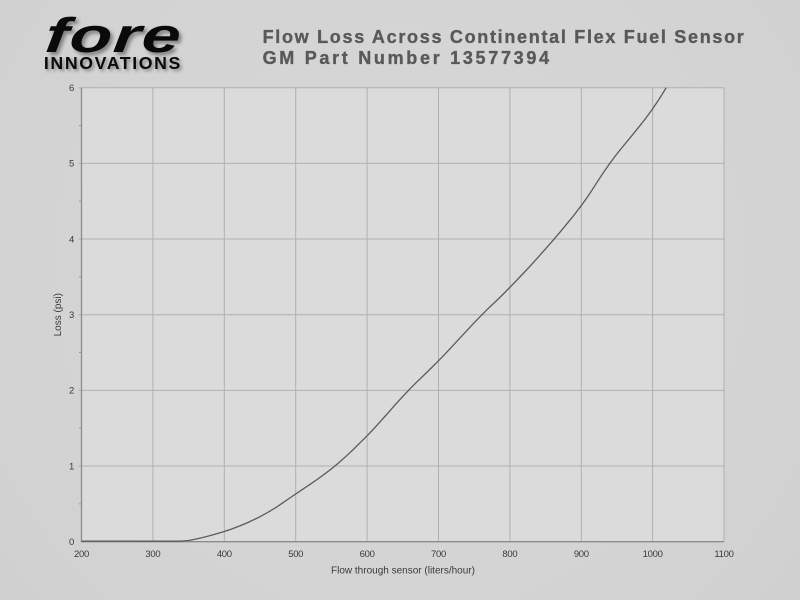 The image size is (800, 600). What do you see at coordinates (71, 164) in the screenshot?
I see `svg-text: 5` at bounding box center [71, 164].